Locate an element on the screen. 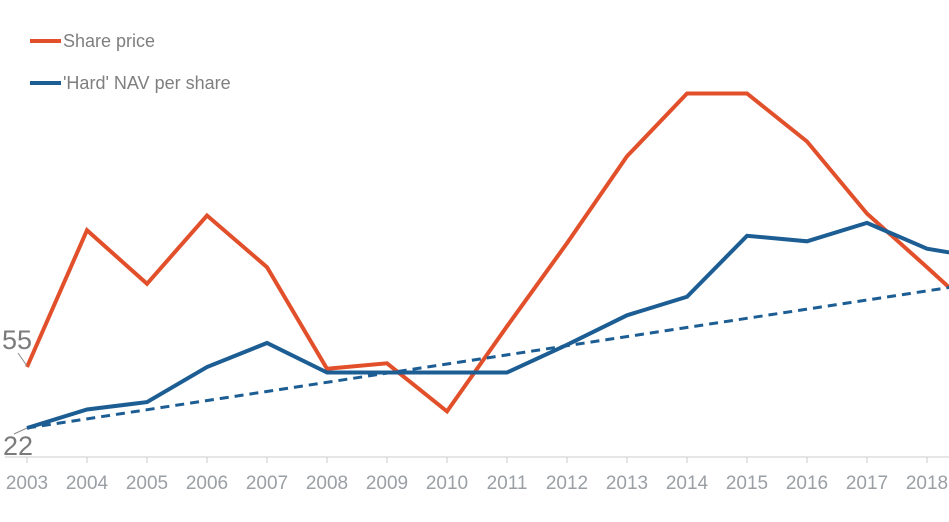 This screenshot has width=949, height=522. x-axis-label: 2014 is located at coordinates (687, 483).